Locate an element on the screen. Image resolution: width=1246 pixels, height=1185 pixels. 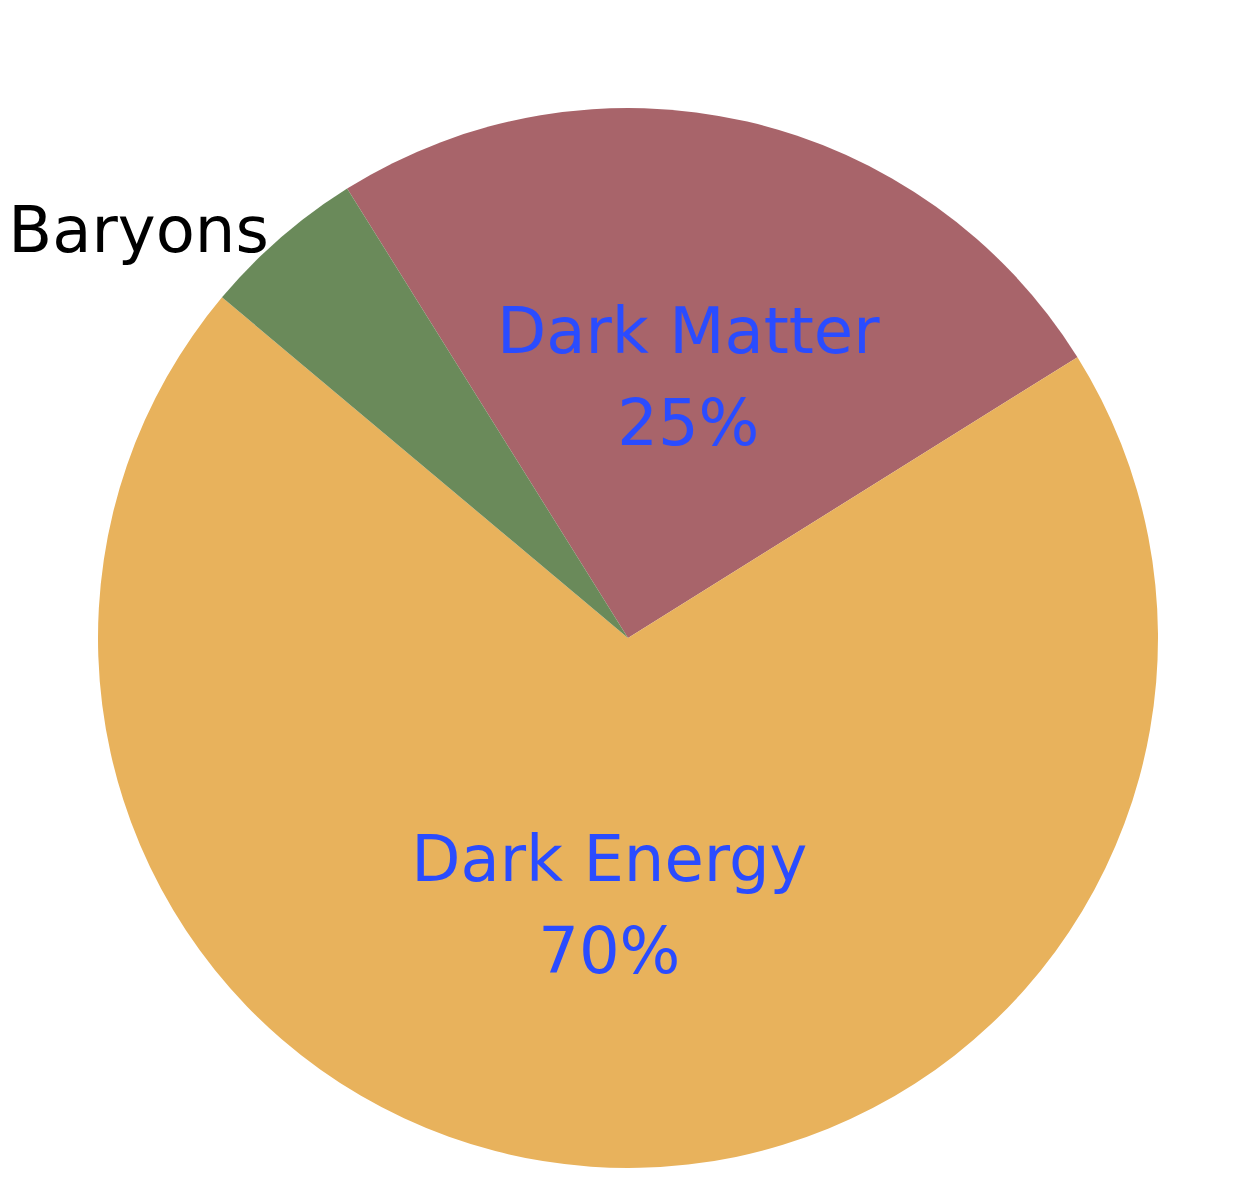
data-label: 25% is located at coordinates (688, 422).